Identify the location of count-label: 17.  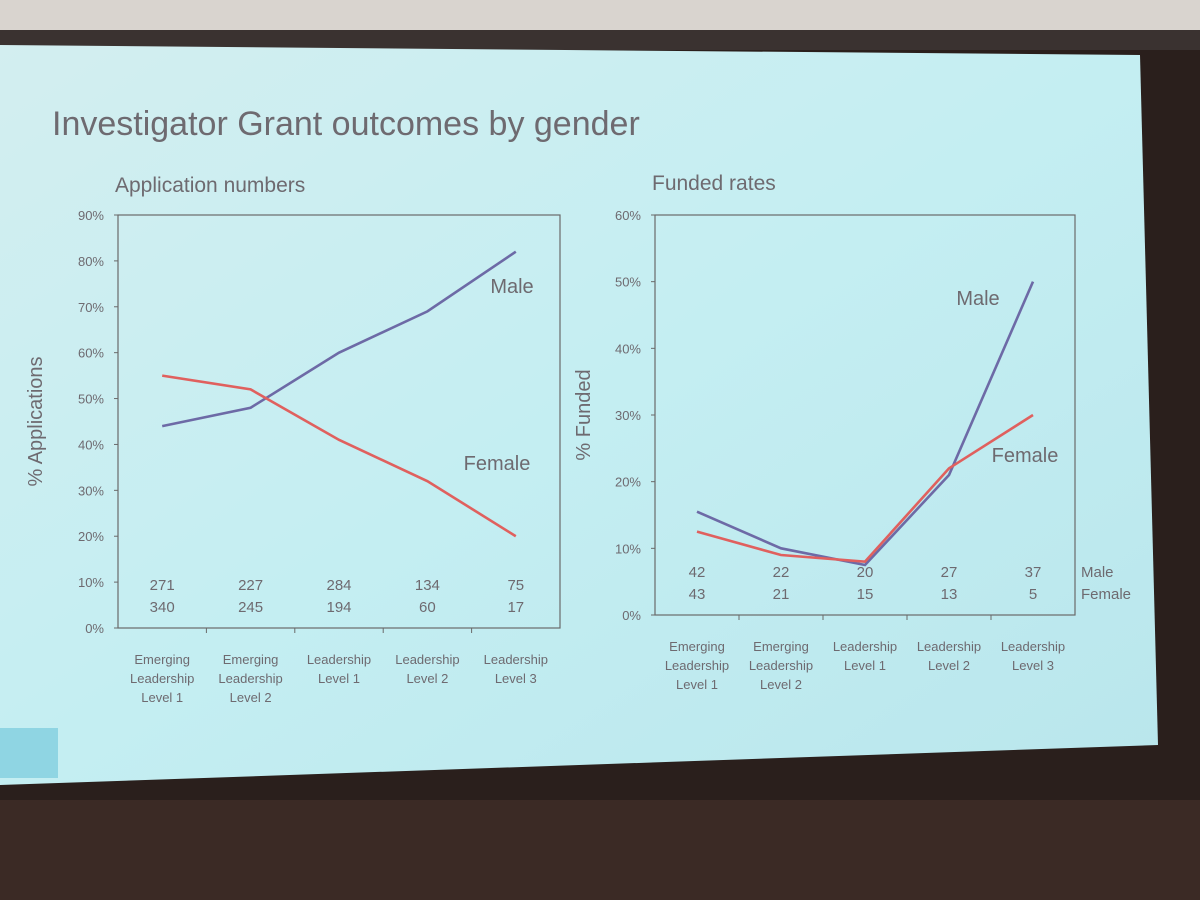
(515, 607).